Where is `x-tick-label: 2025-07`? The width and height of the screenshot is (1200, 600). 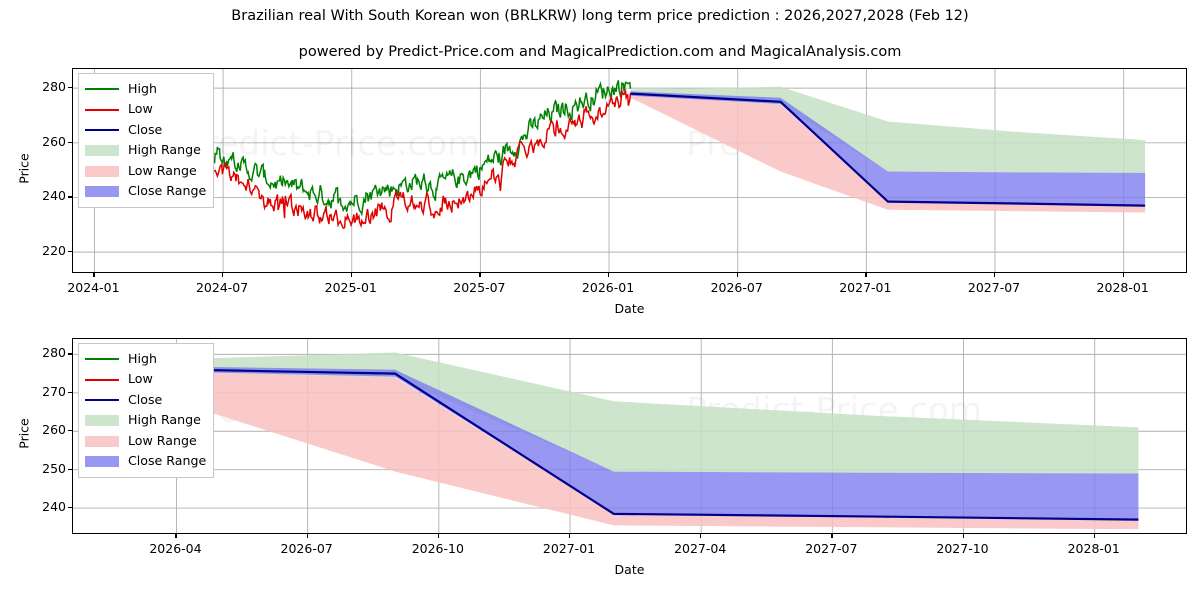 x-tick-label: 2025-07 is located at coordinates (479, 287).